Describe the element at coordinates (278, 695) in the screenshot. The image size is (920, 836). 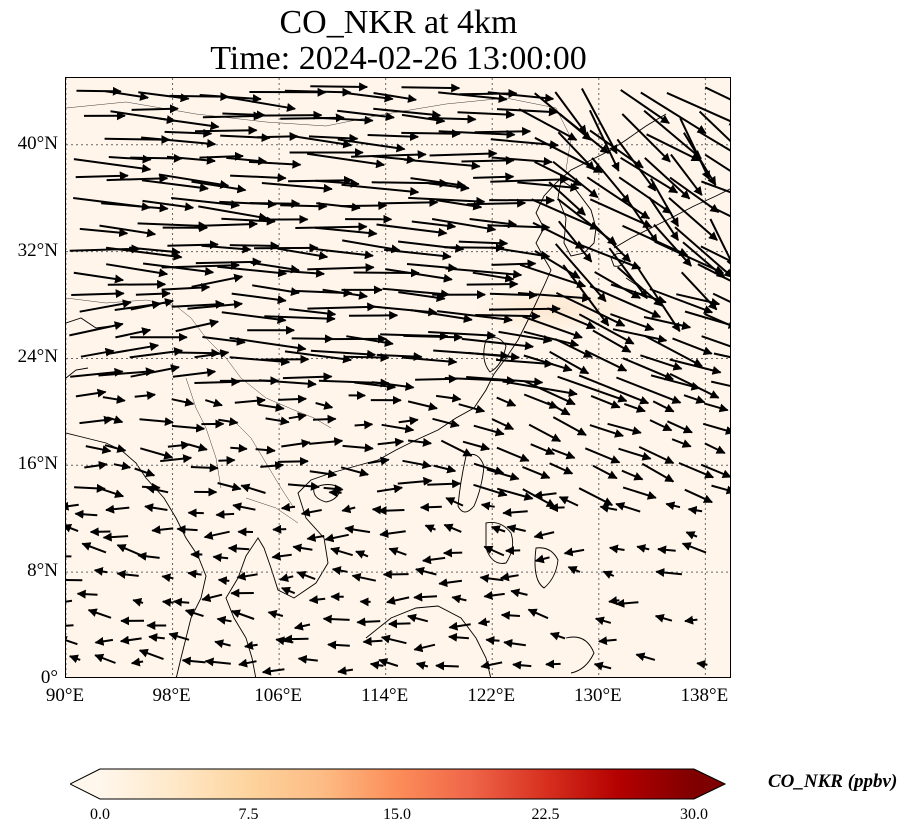
I see `lon-tick-label: 106°E` at that location.